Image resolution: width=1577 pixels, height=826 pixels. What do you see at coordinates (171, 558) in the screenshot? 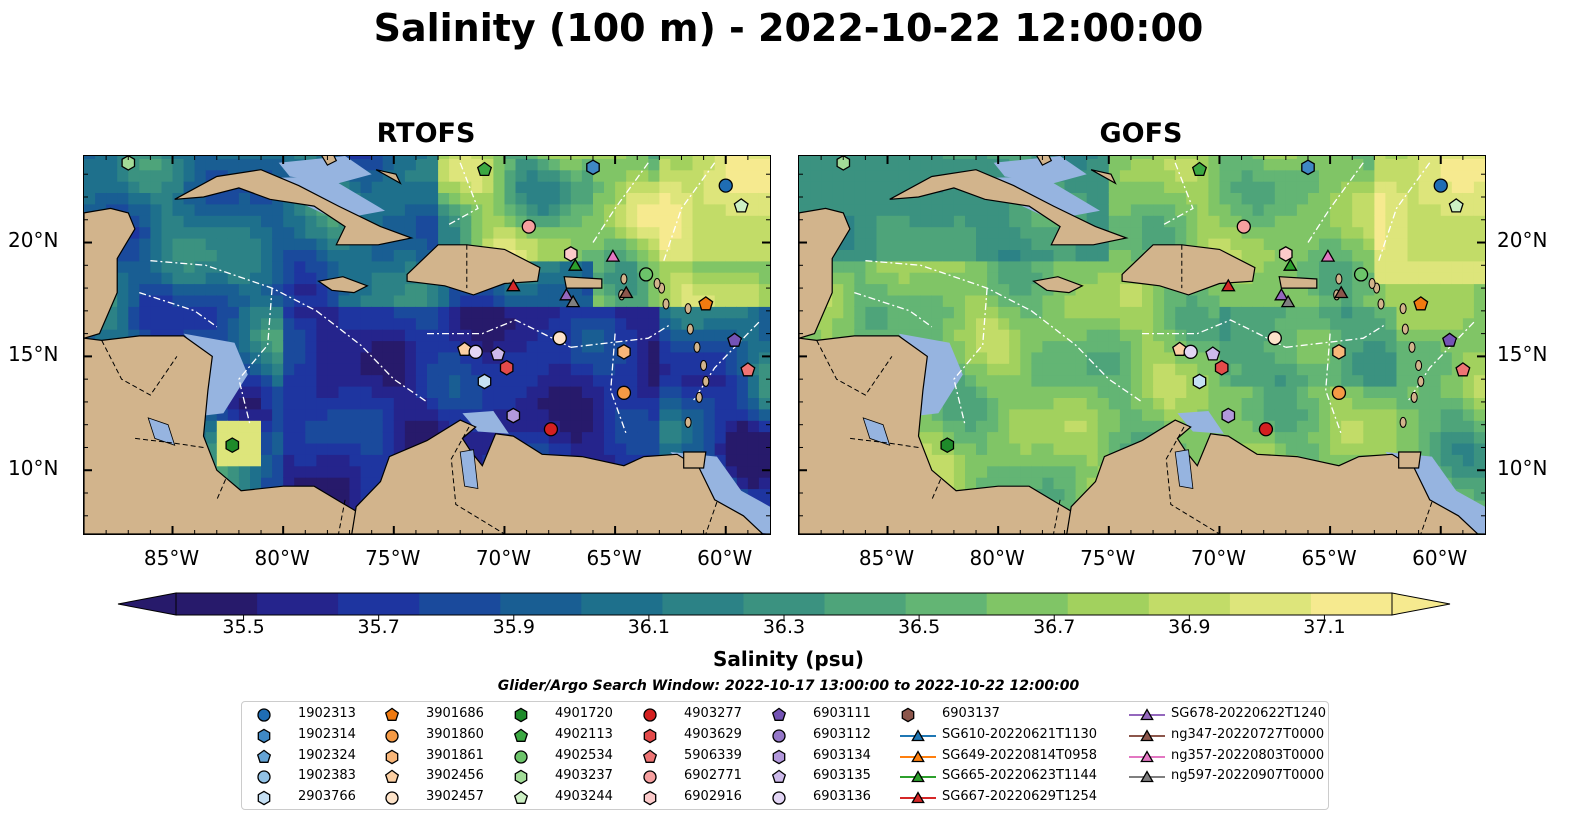
I see `lon-label-rtofs: 85°W` at bounding box center [171, 558].